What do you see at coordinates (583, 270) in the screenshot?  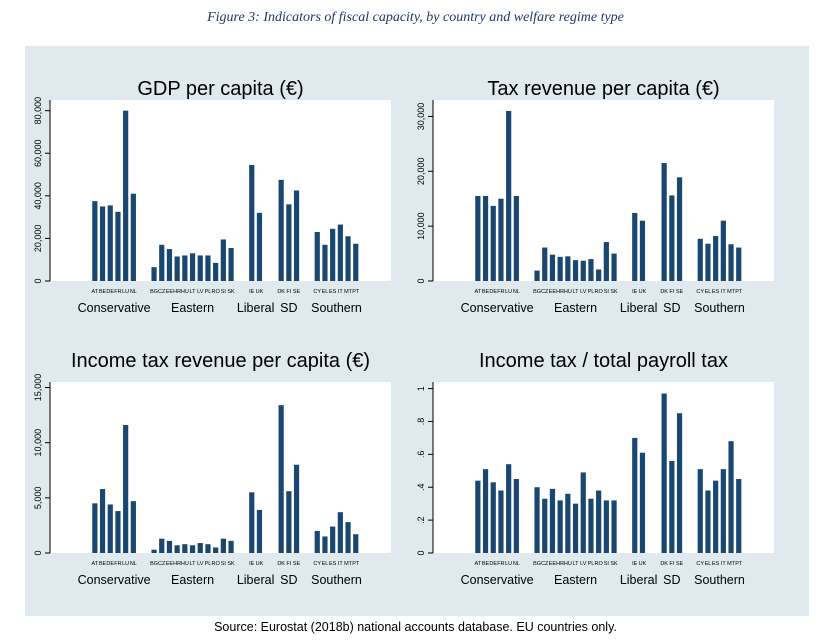 I see `bar-lv` at bounding box center [583, 270].